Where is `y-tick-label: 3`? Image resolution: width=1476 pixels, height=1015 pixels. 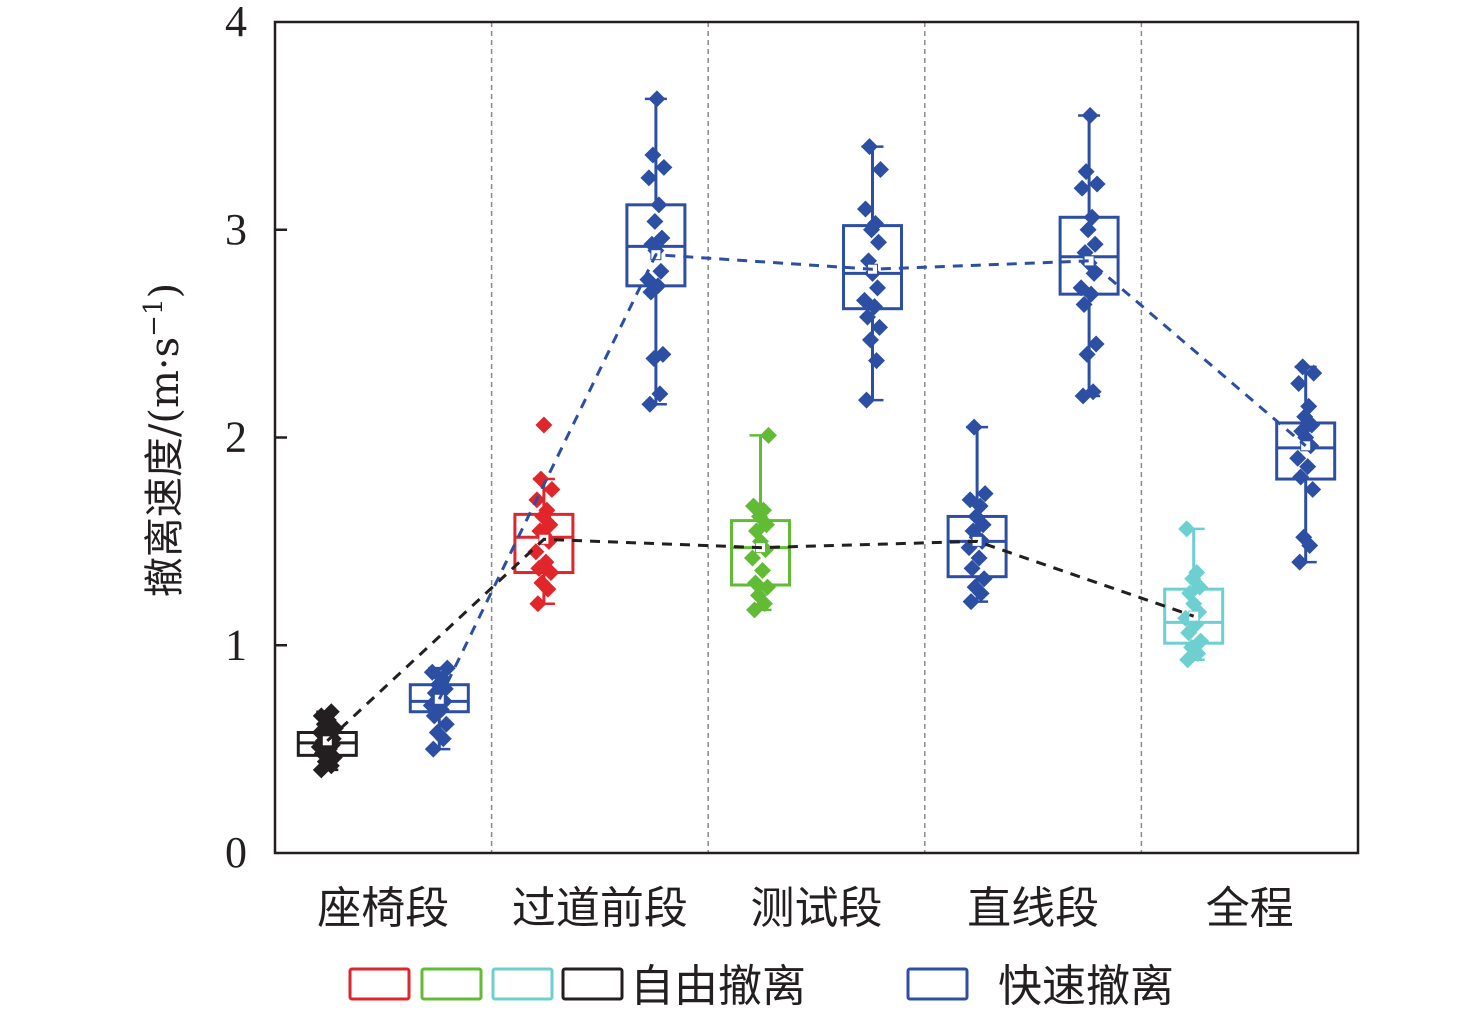 y-tick-label: 3 is located at coordinates (236, 229).